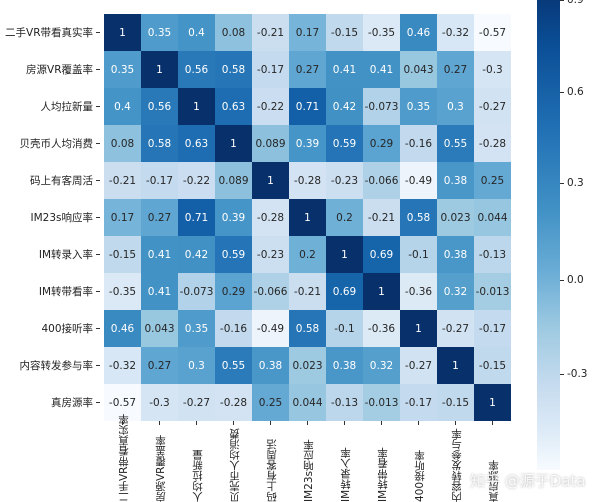 The width and height of the screenshot is (600, 502). I want to click on heatmap-cell: 0.29, so click(381, 143).